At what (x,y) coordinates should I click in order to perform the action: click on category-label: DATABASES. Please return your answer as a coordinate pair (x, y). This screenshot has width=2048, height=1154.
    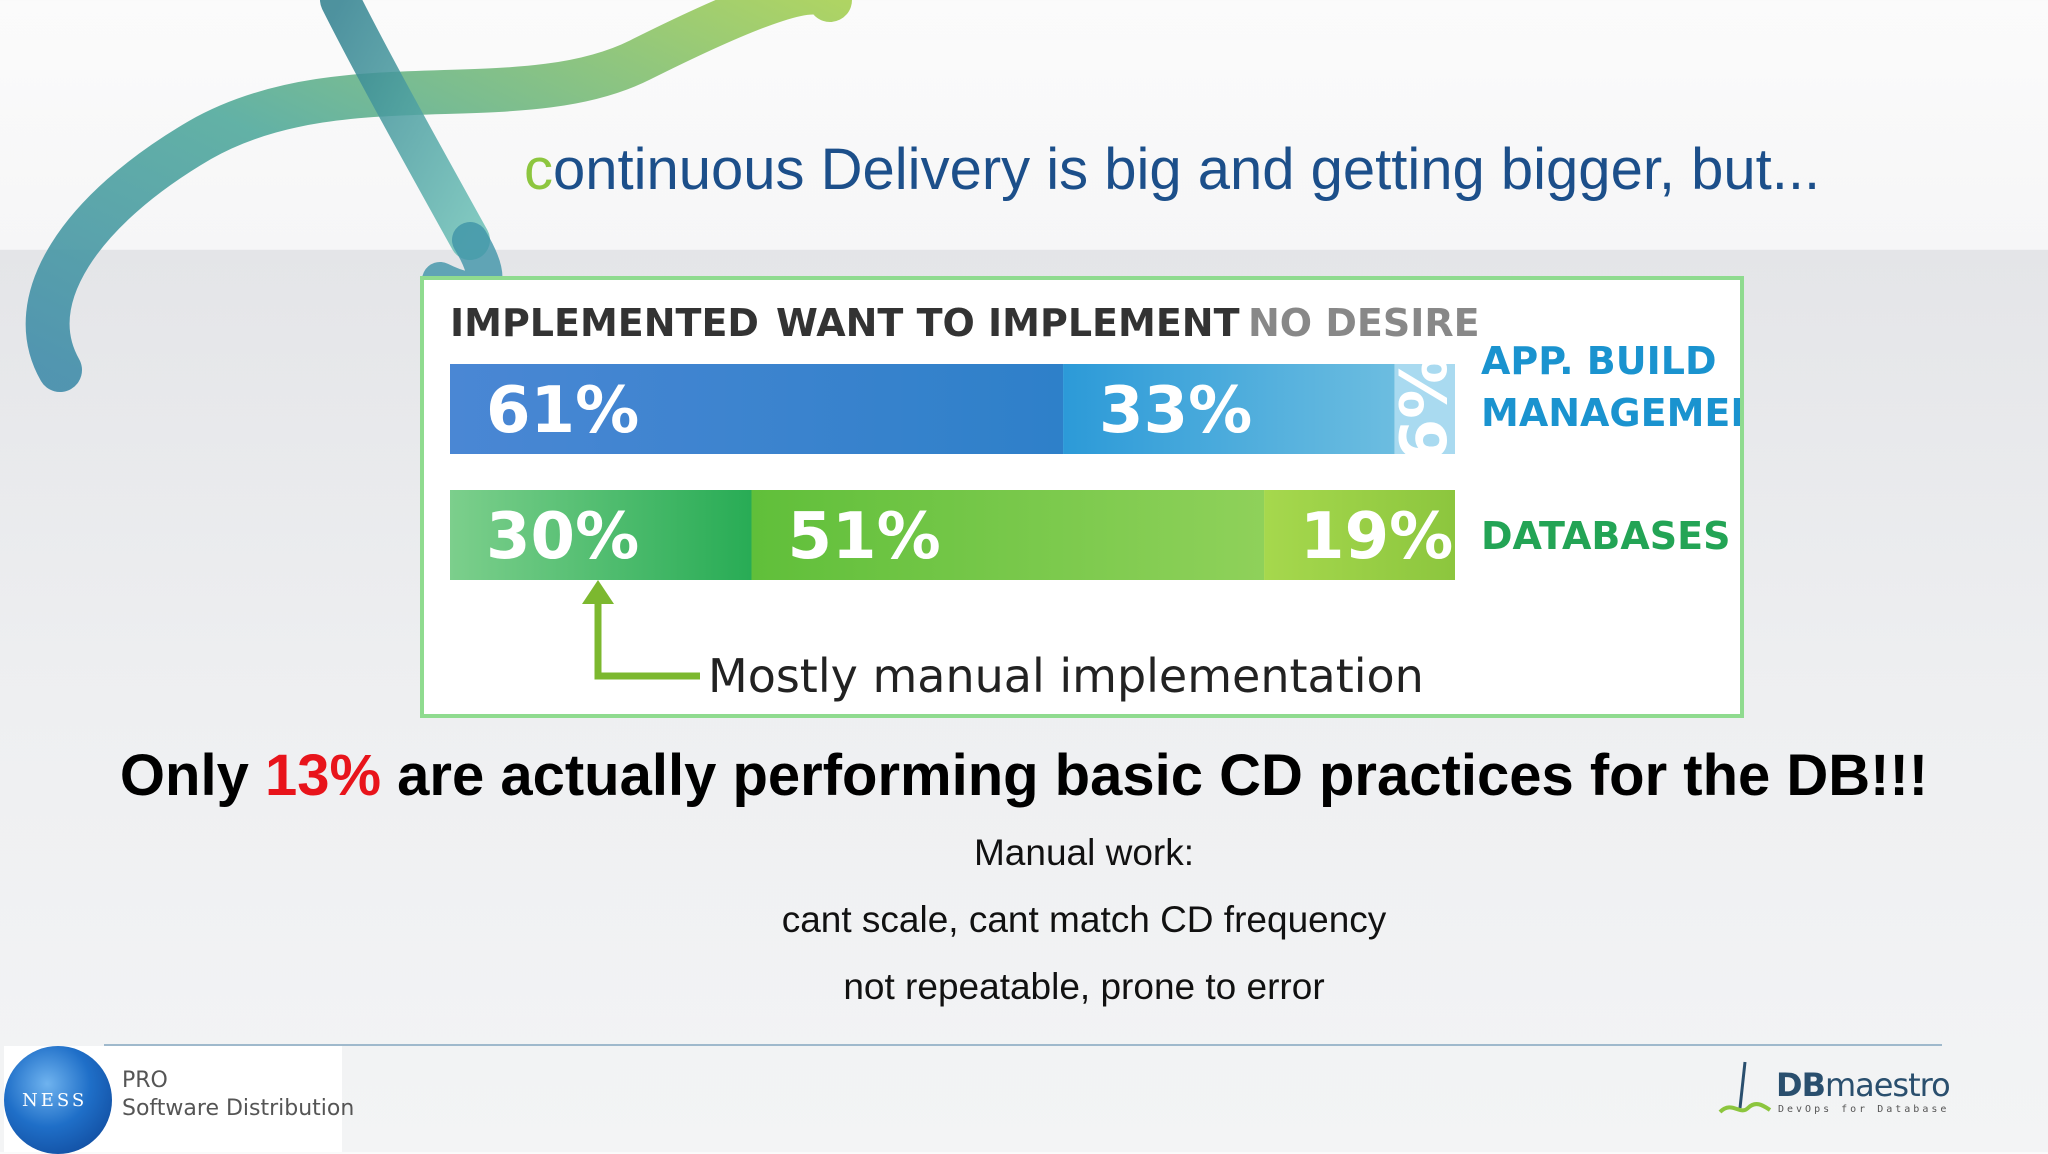
    Looking at the image, I should click on (1605, 536).